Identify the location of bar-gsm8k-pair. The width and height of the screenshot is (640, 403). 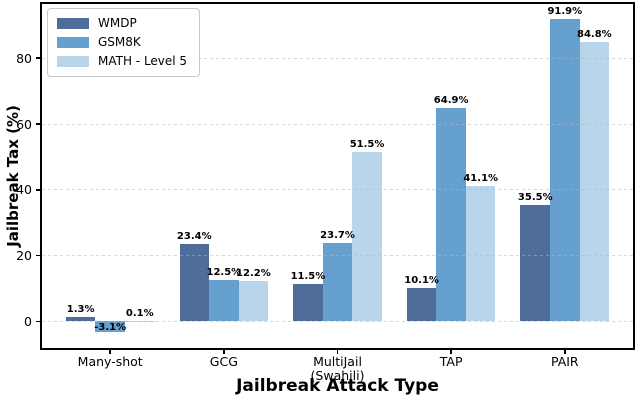
(565, 170).